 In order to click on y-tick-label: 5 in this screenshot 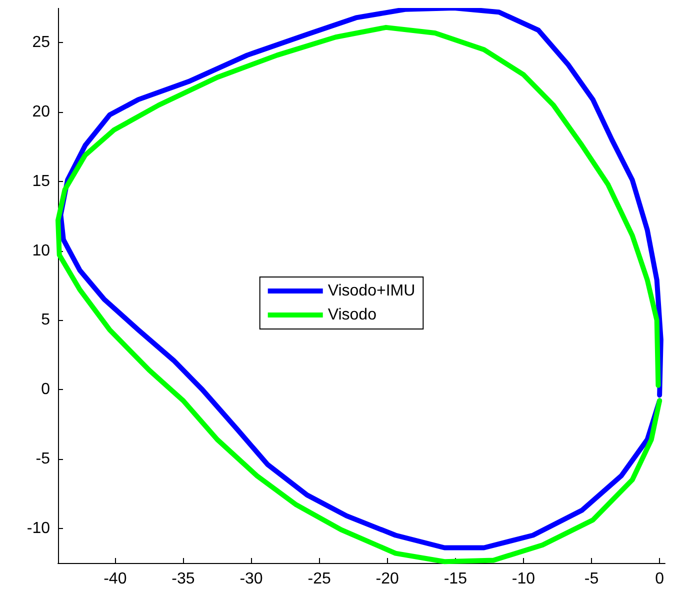, I will do `click(45, 320)`.